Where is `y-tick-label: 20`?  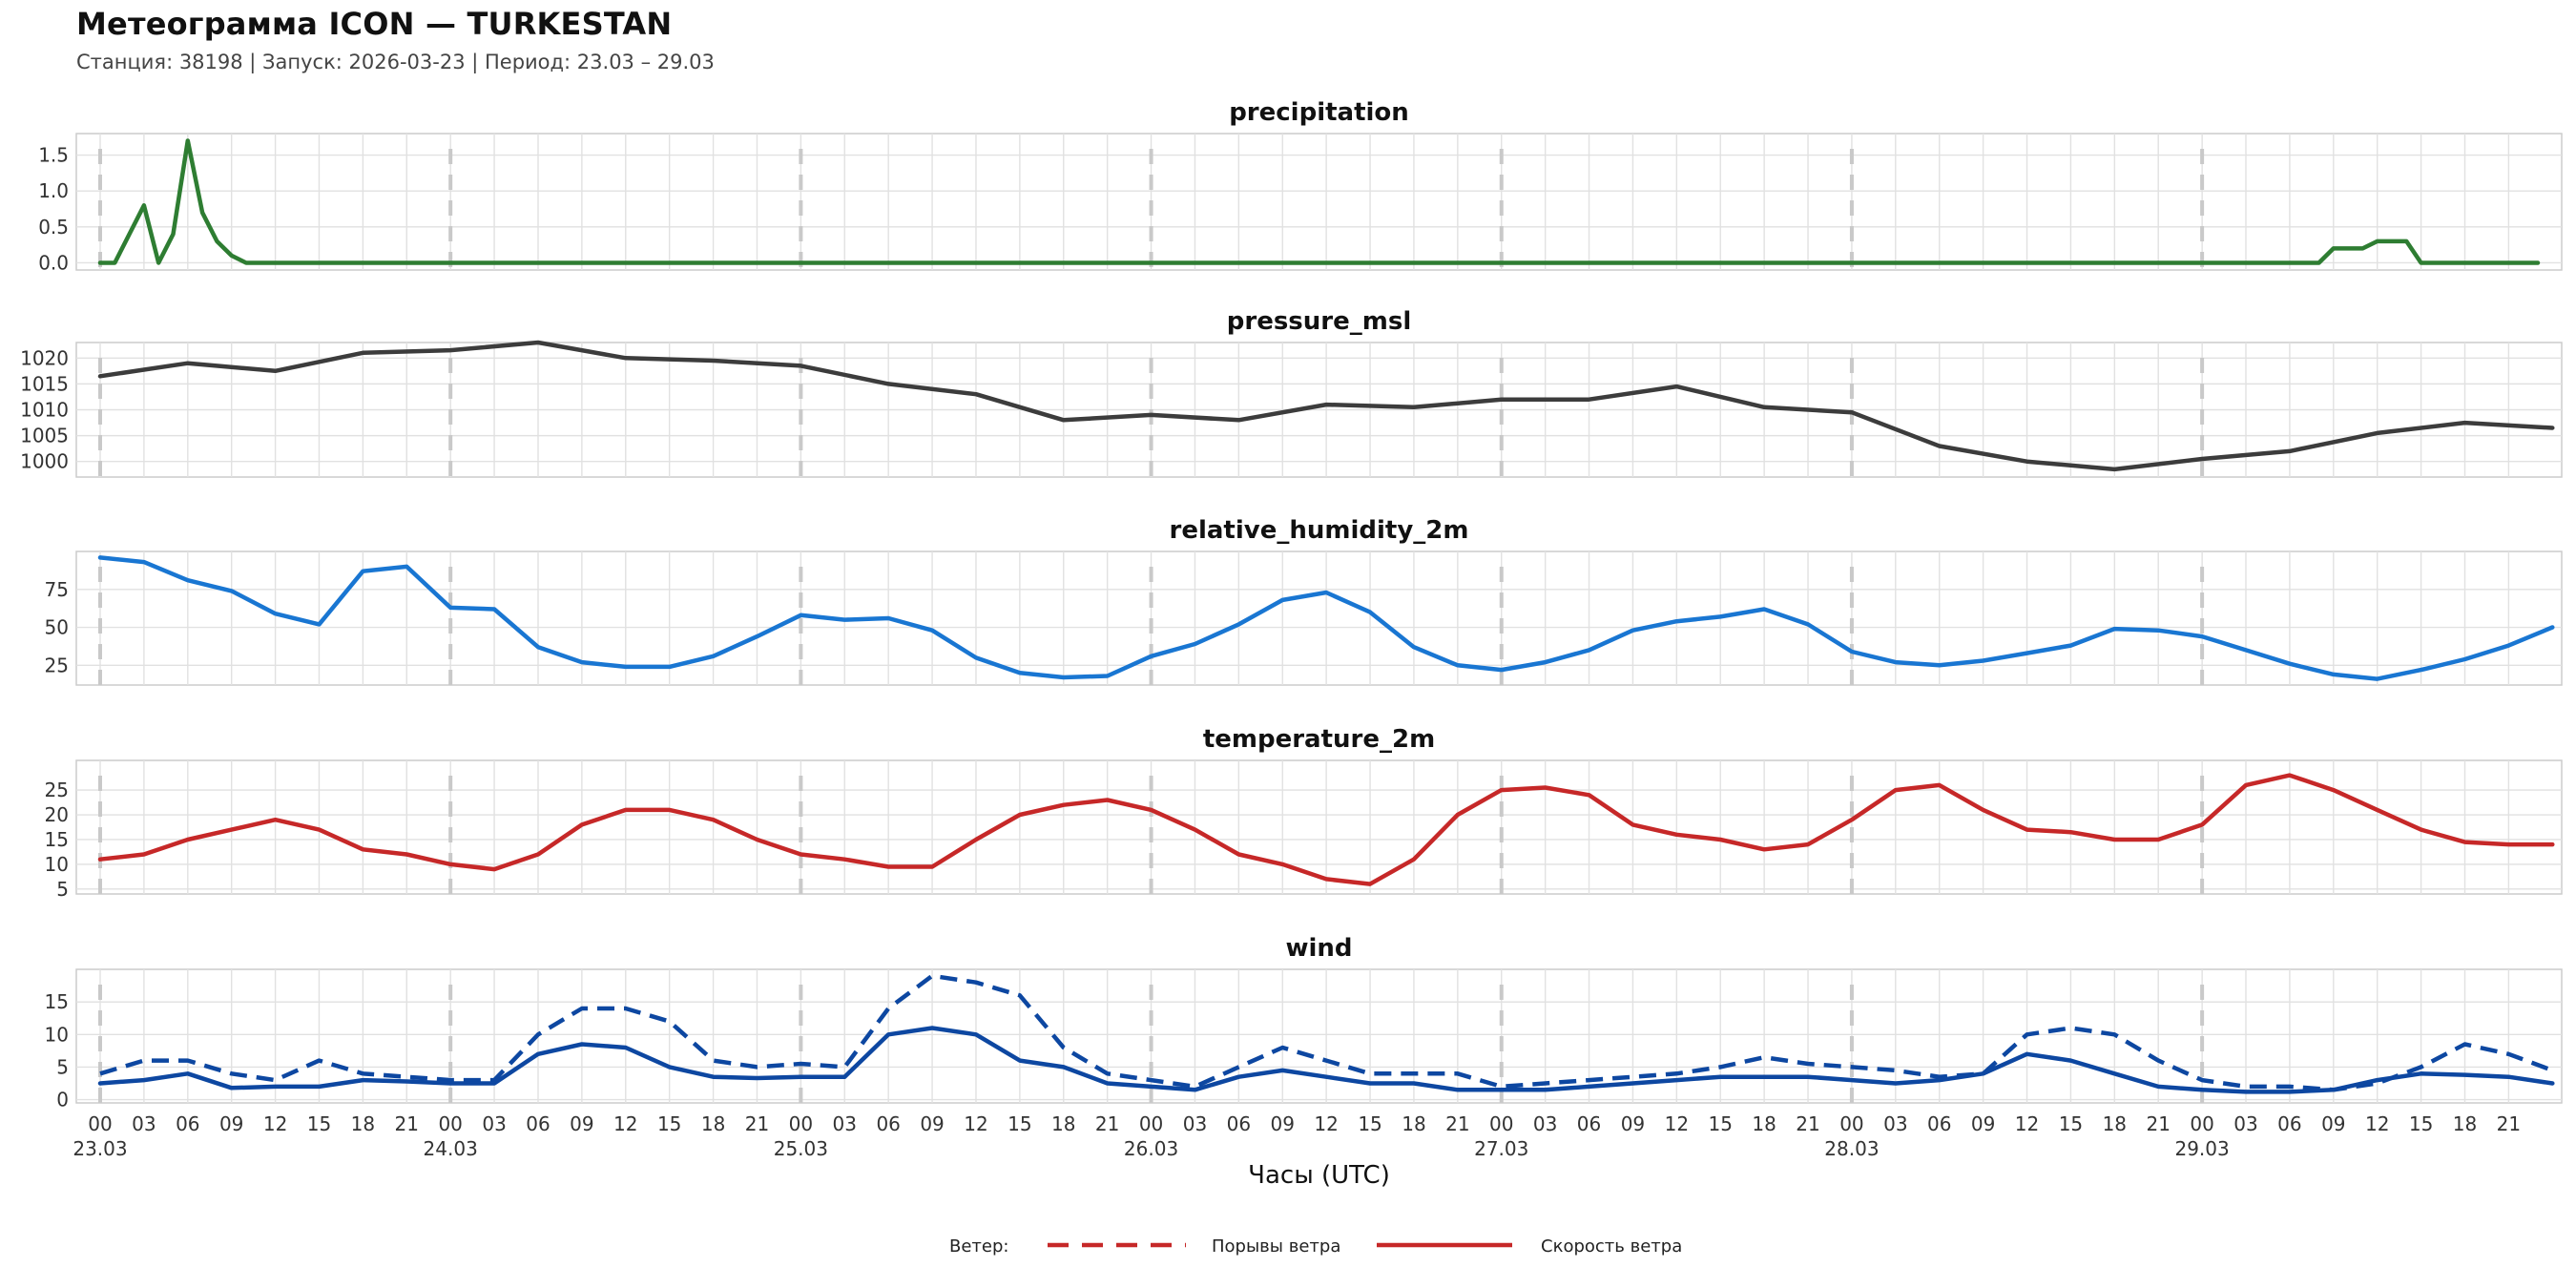
y-tick-label: 20 is located at coordinates (57, 814).